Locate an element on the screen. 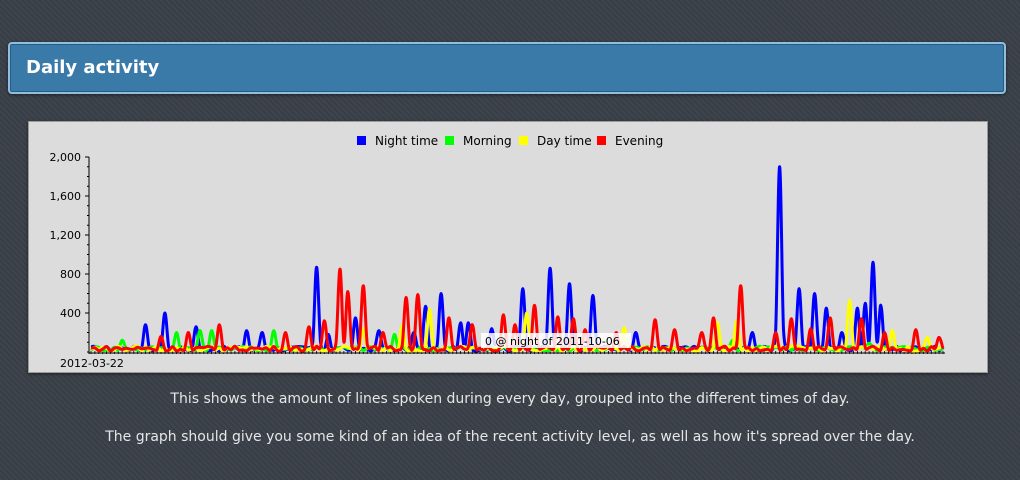 The height and width of the screenshot is (480, 1020). chart-legend: Night time Morning Day time Evening is located at coordinates (510, 141).